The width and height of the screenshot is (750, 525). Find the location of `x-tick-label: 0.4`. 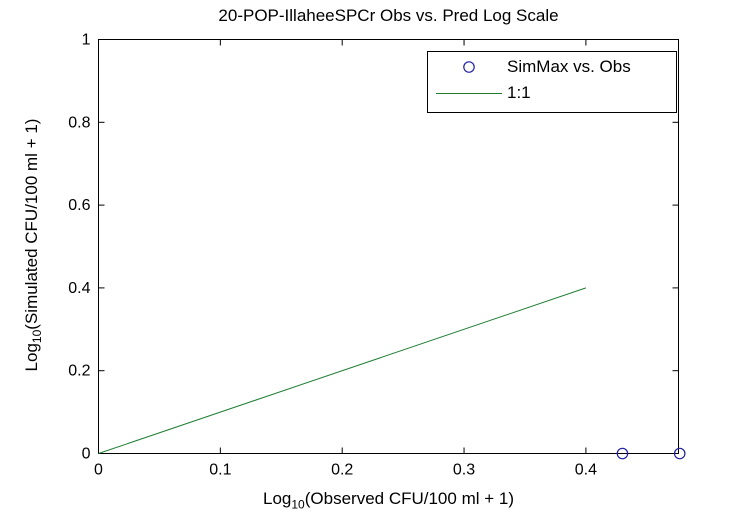

x-tick-label: 0.4 is located at coordinates (586, 470).